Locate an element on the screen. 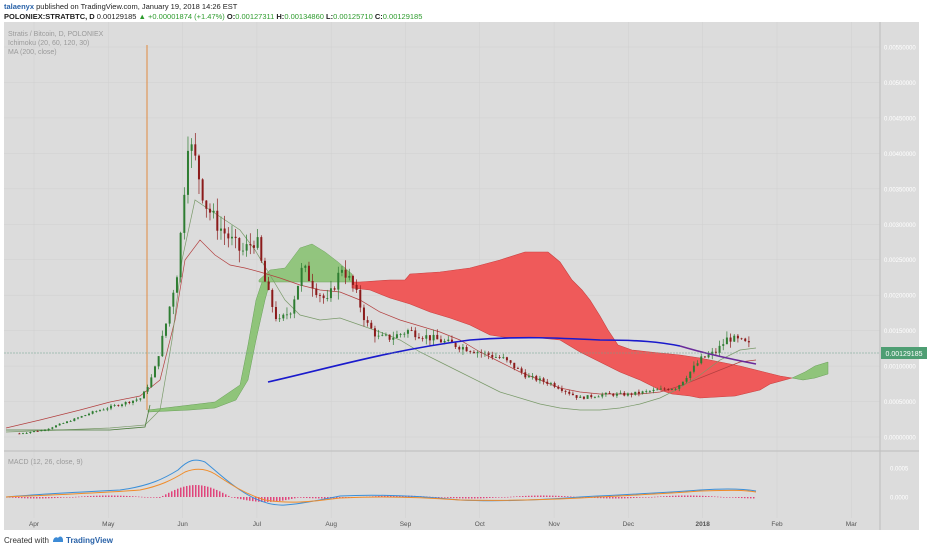  price-tick-label: 0.00000000 is located at coordinates (900, 439).